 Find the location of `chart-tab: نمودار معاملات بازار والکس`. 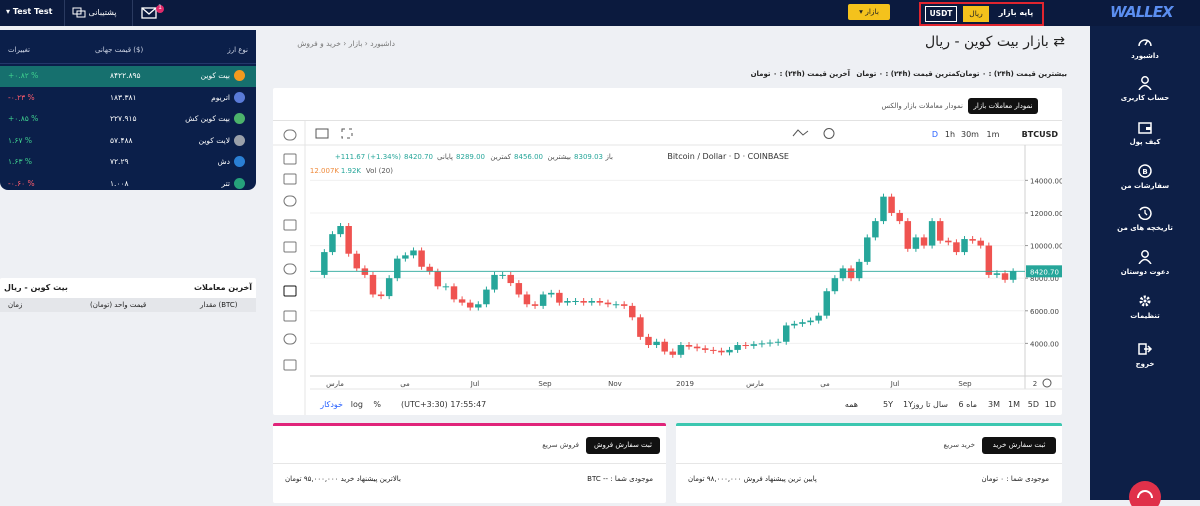

chart-tab: نمودار معاملات بازار والکس is located at coordinates (922, 106).